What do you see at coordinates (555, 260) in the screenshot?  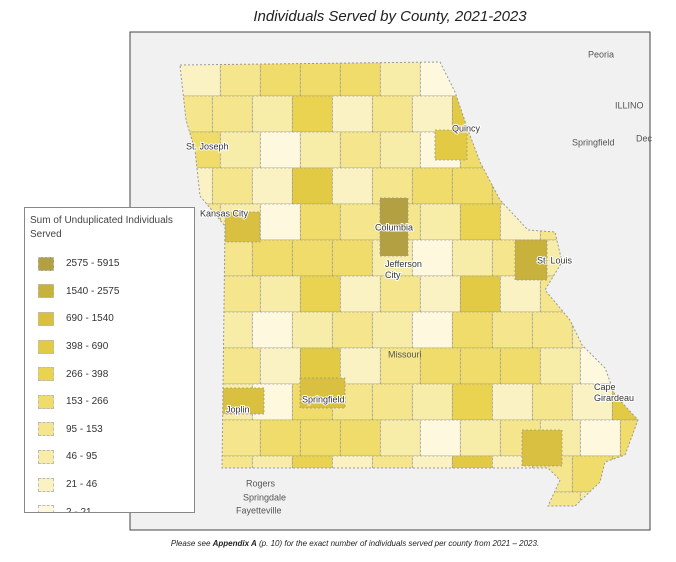 I see `map-label: St. Louis` at bounding box center [555, 260].